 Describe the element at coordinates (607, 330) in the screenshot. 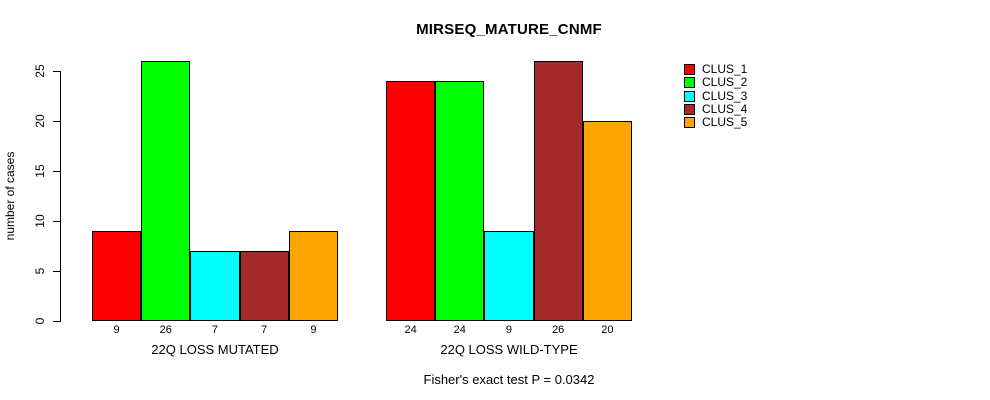

I see `bar-value-label: 20` at that location.